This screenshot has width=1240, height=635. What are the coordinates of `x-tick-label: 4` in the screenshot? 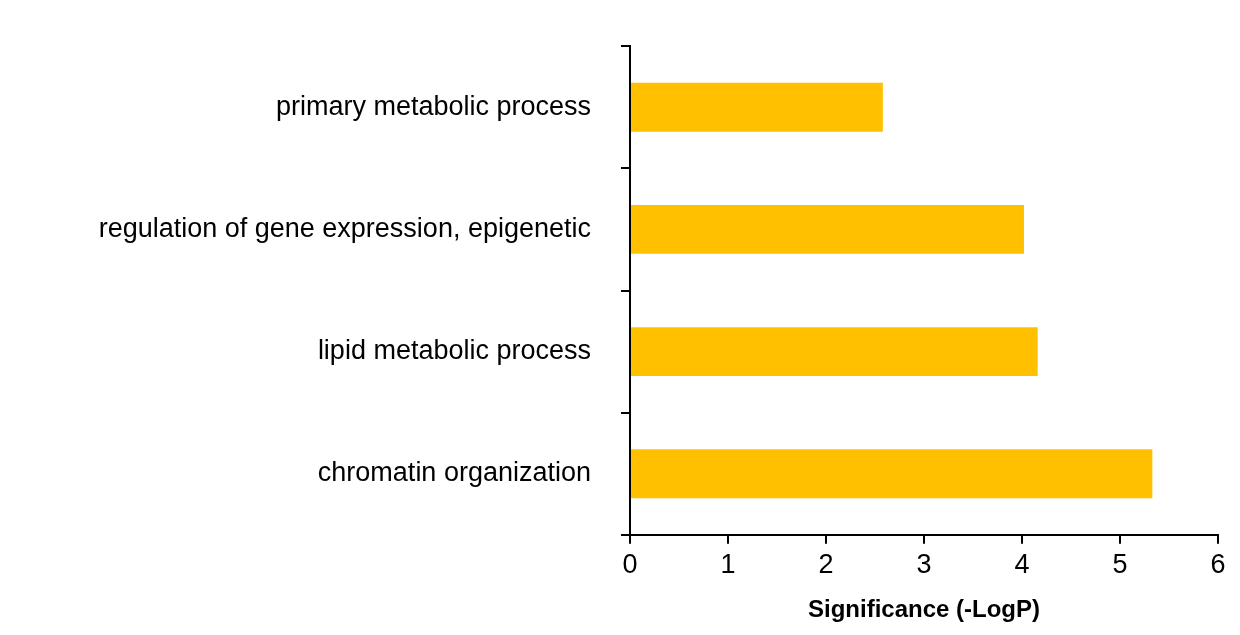 It's located at (1022, 564).